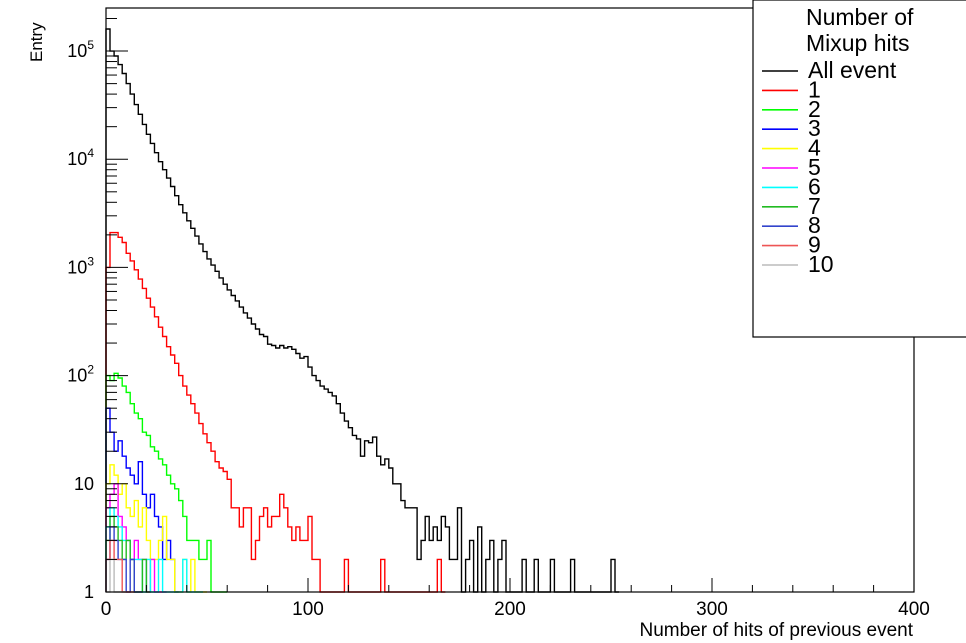 The width and height of the screenshot is (966, 643). Describe the element at coordinates (776, 630) in the screenshot. I see `x-axis-label: Number of hits of previous event` at that location.